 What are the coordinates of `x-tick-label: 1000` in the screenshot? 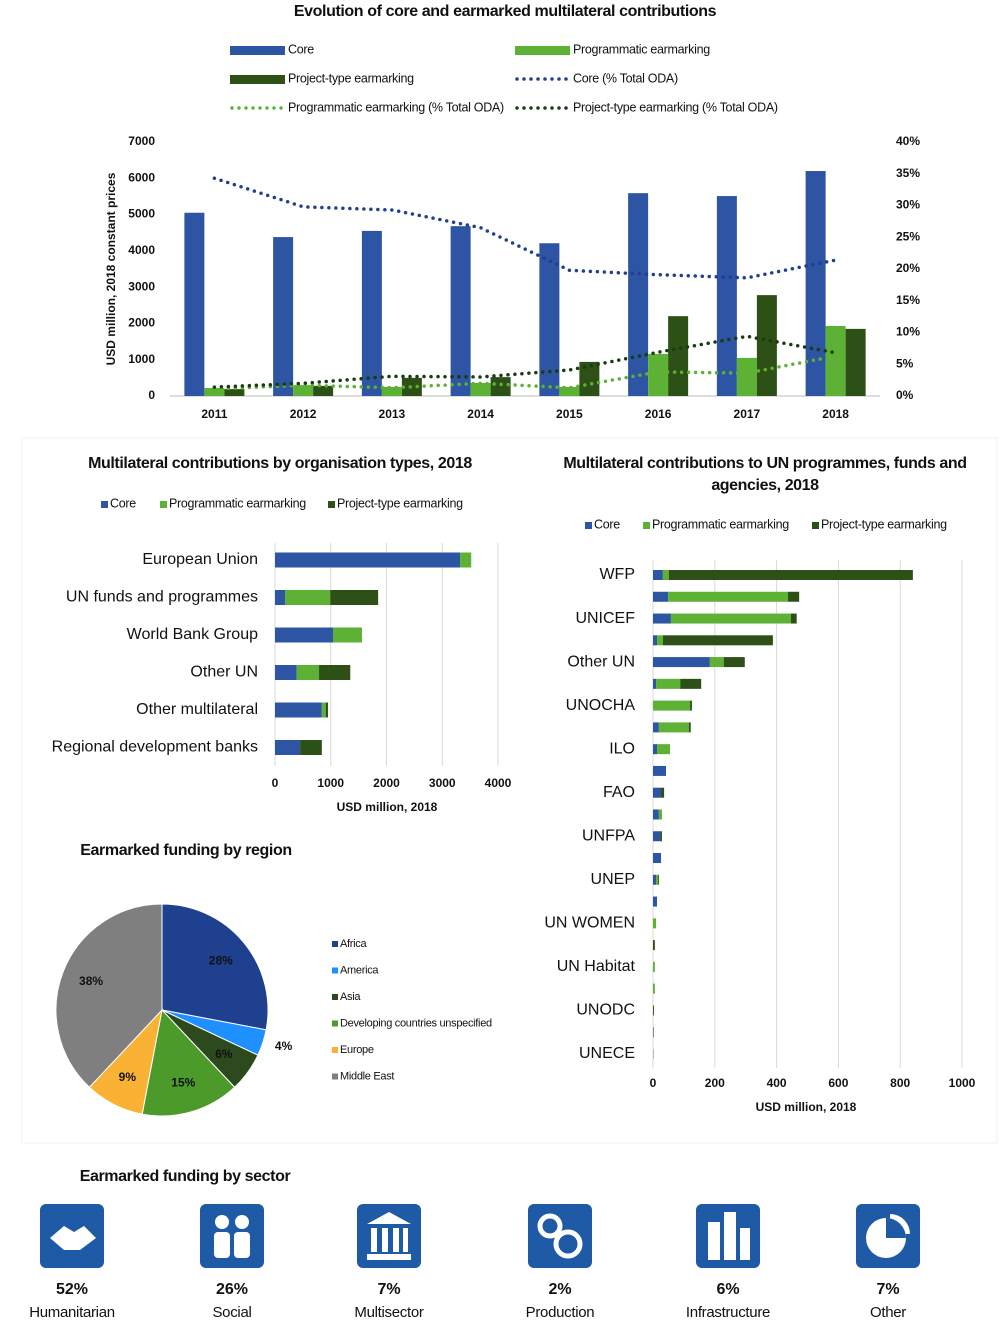 It's located at (330, 783).